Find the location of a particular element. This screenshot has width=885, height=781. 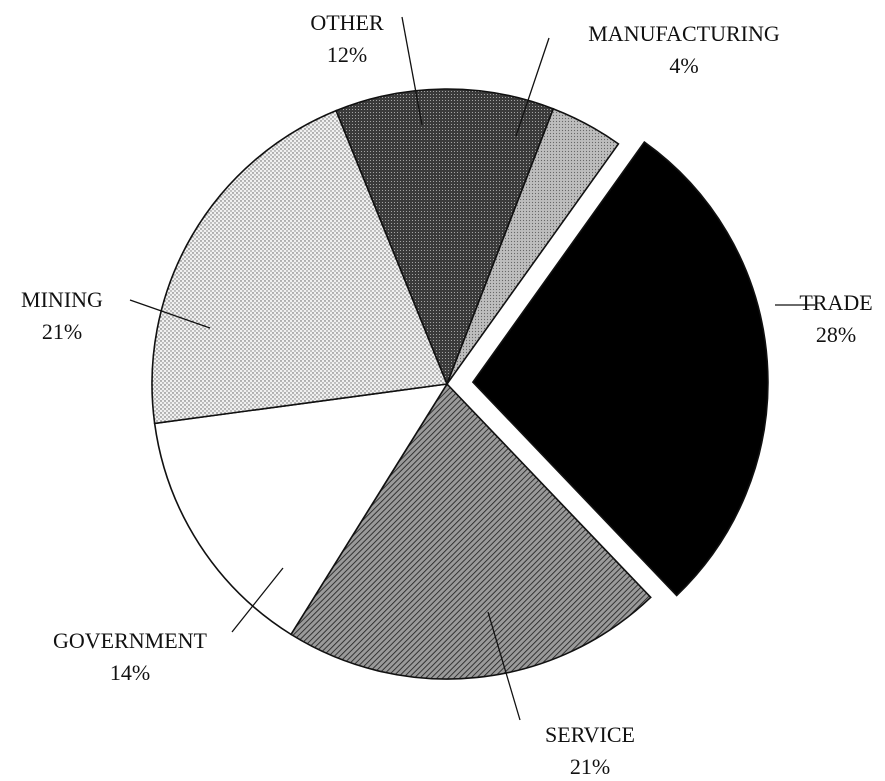

slice-pct-government: 14% is located at coordinates (130, 672).